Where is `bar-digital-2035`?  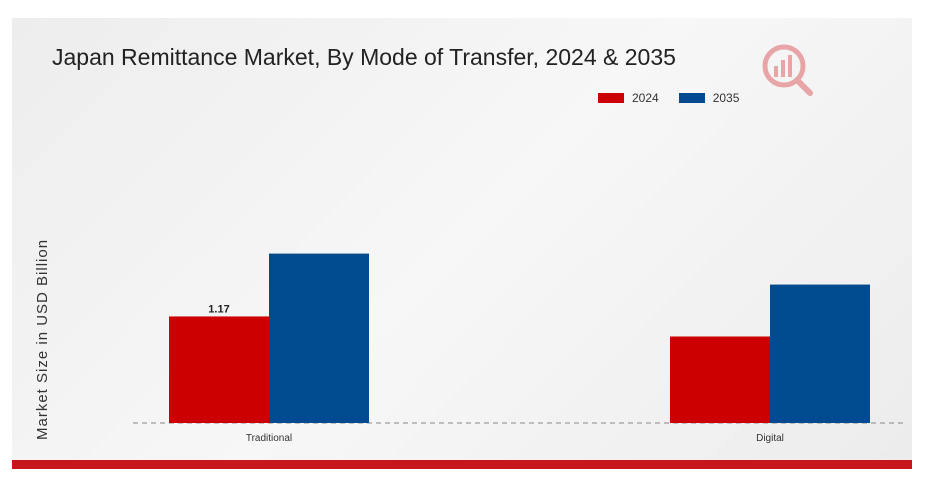 bar-digital-2035 is located at coordinates (820, 353).